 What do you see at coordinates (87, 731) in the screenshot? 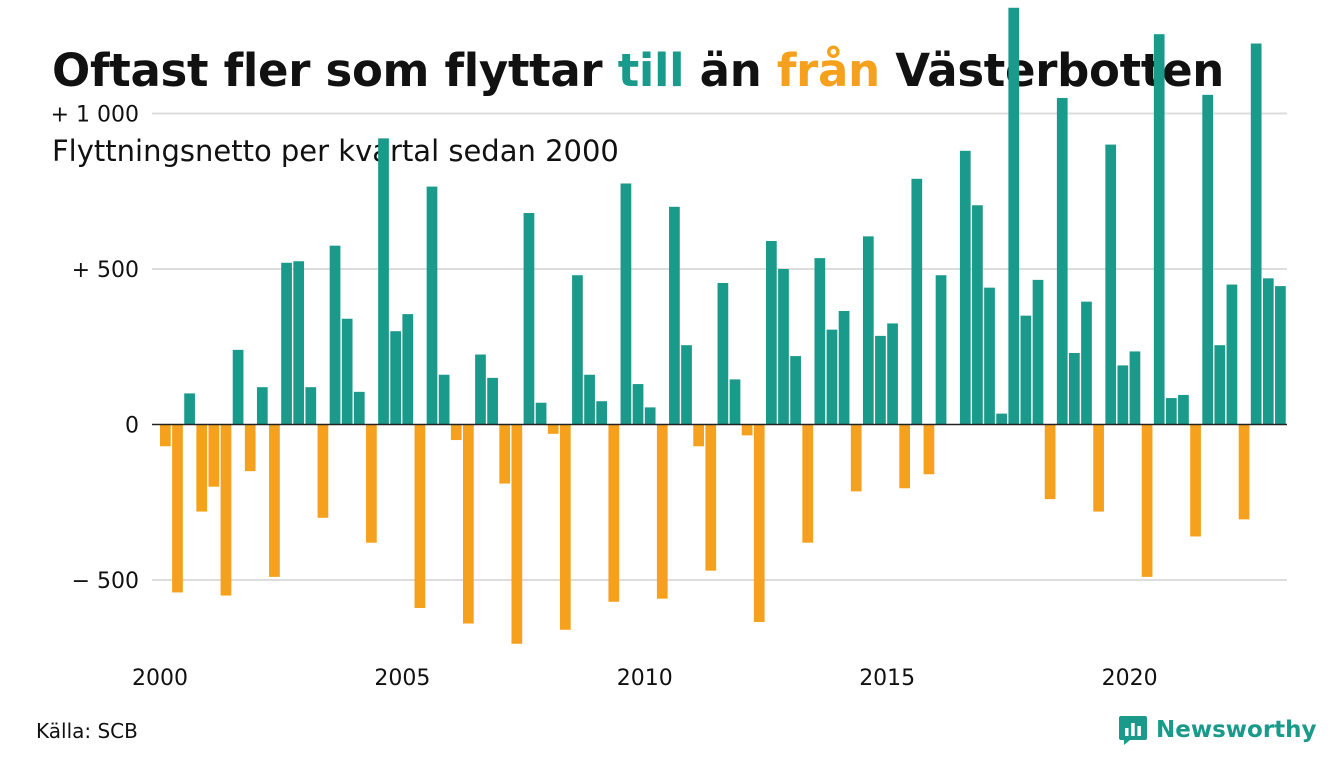
I see `source-note: Källa: SCB` at bounding box center [87, 731].